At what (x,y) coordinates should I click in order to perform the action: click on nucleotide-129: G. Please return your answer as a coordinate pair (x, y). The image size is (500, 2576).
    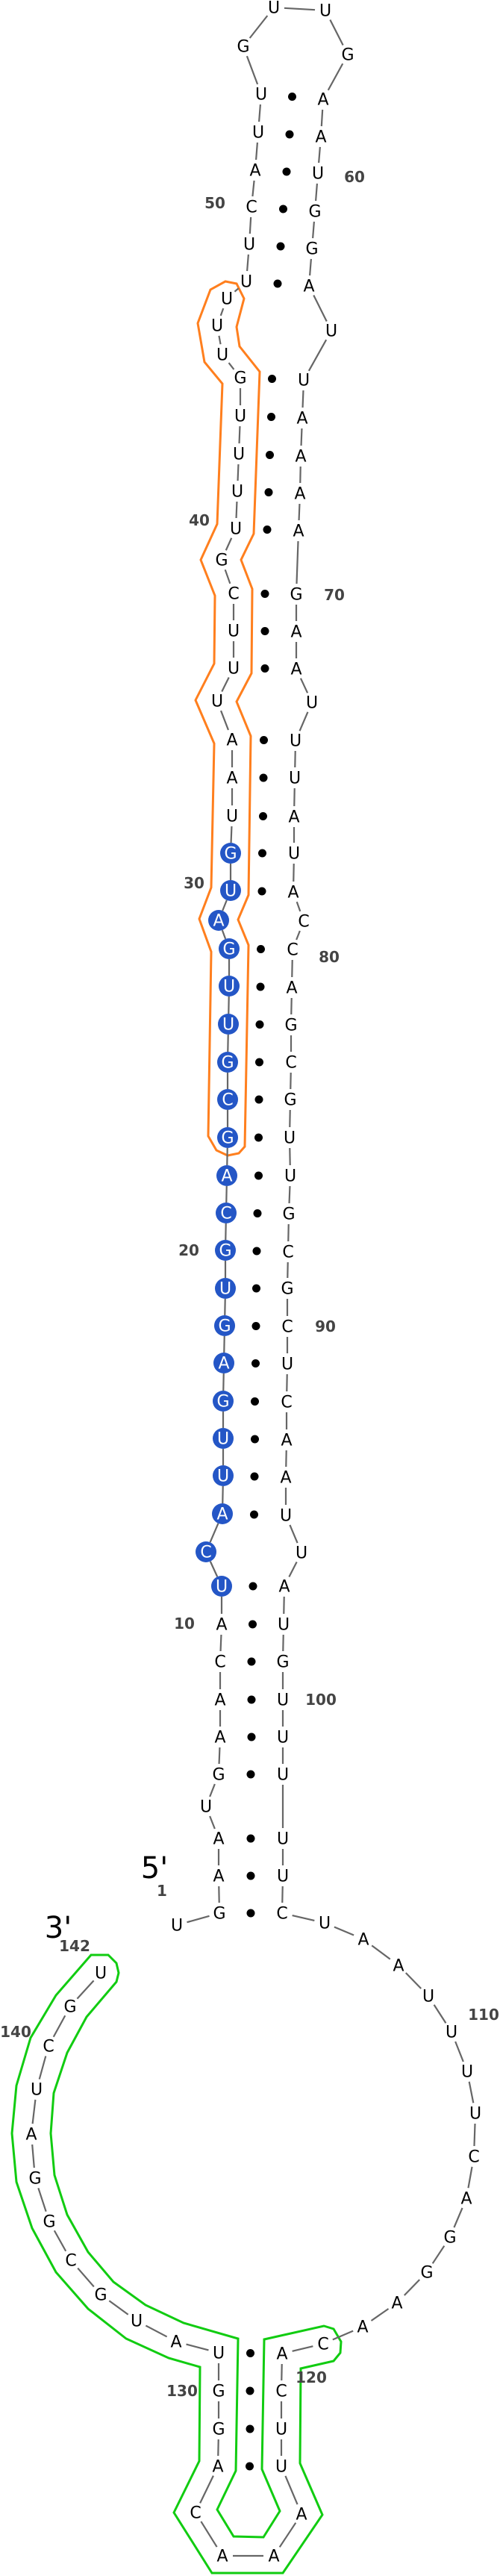
    Looking at the image, I should click on (219, 2430).